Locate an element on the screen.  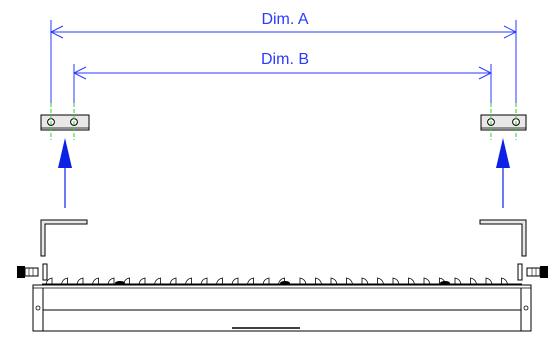
l-bracket-right-shape is located at coordinates (503, 238).